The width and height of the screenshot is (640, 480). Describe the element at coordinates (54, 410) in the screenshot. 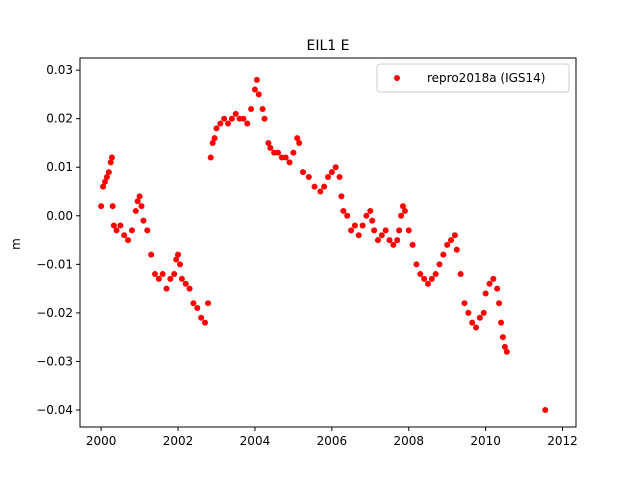

I see `y-tick-label: −0.04` at that location.